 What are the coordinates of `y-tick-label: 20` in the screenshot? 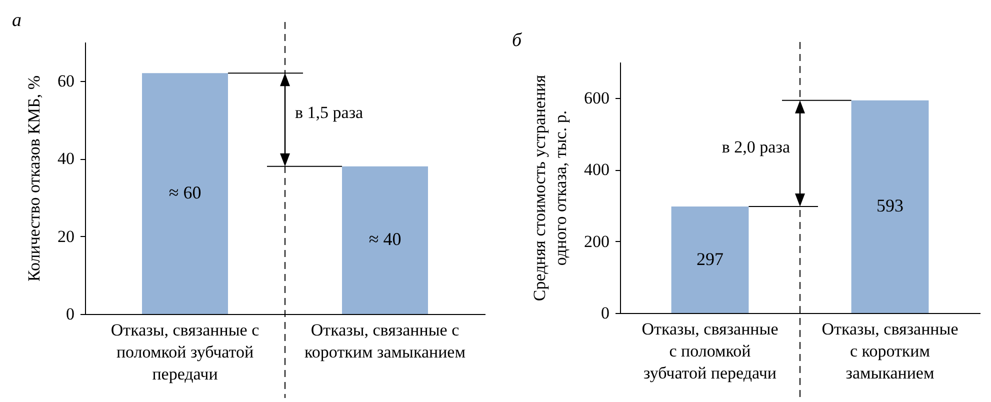 It's located at (66, 236).